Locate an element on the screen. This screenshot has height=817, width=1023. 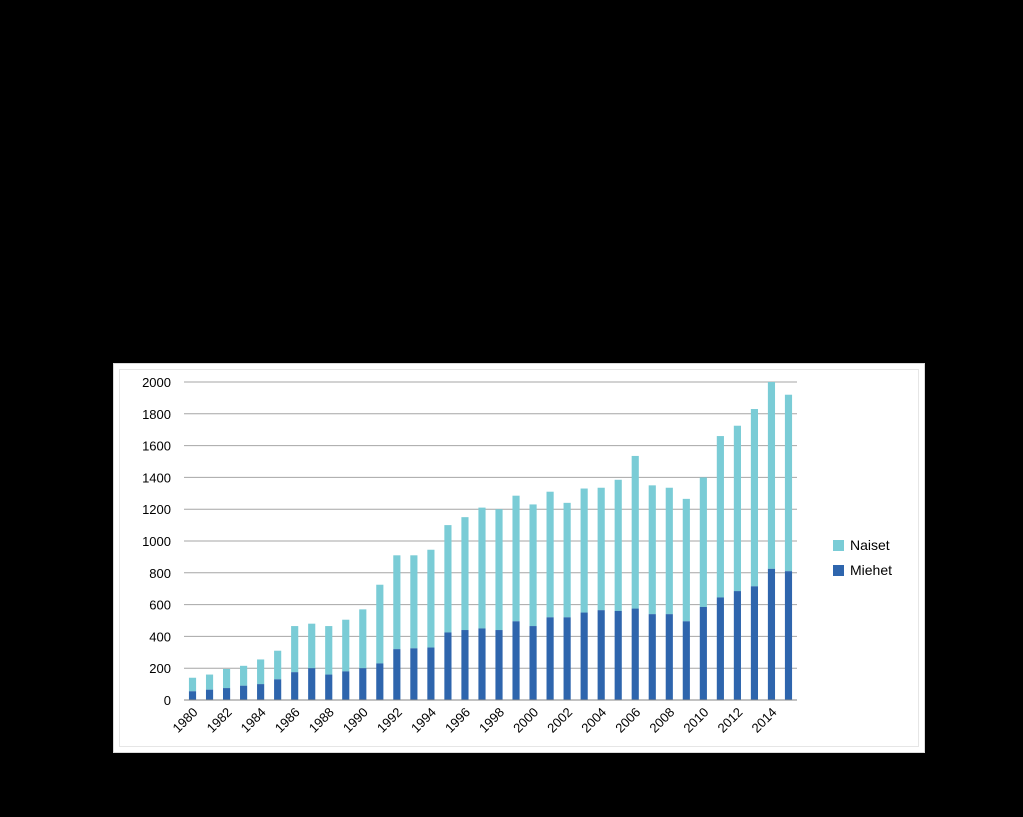
x-tick-label: 1996 is located at coordinates (457, 720).